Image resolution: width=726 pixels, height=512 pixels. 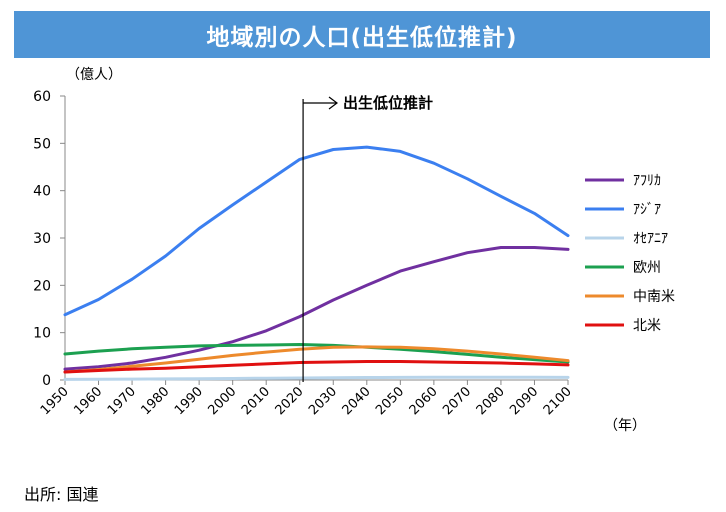 I want to click on title-bar: 地域別の人口(出生低位推計), so click(x=362, y=34).